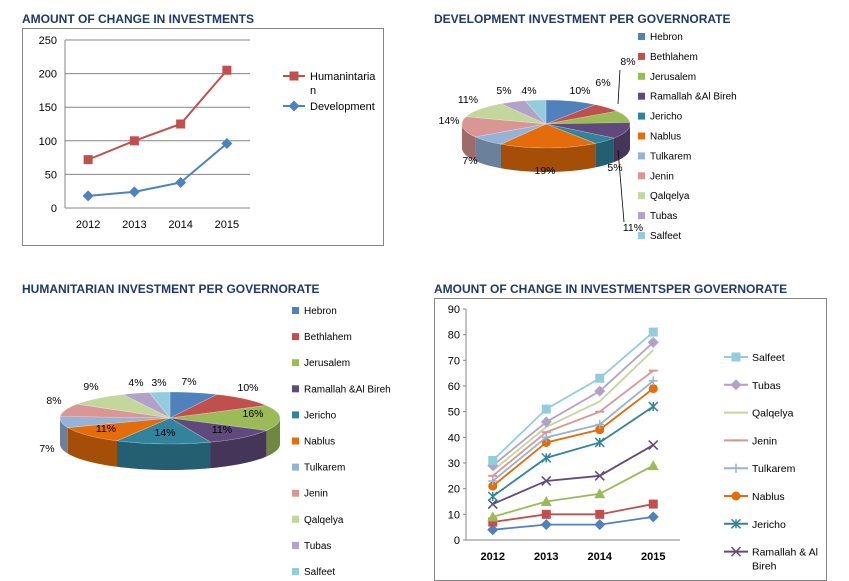 Image resolution: width=849 pixels, height=581 pixels. What do you see at coordinates (146, 405) in the screenshot?
I see `pie-slice-tubas` at bounding box center [146, 405].